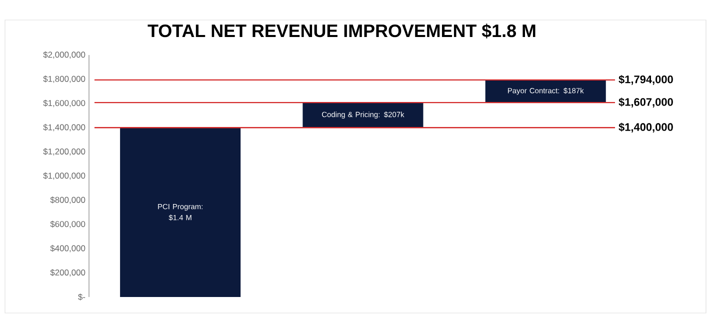 This screenshot has width=716, height=317. I want to click on y-tick-label: $1,200,000, so click(64, 152).